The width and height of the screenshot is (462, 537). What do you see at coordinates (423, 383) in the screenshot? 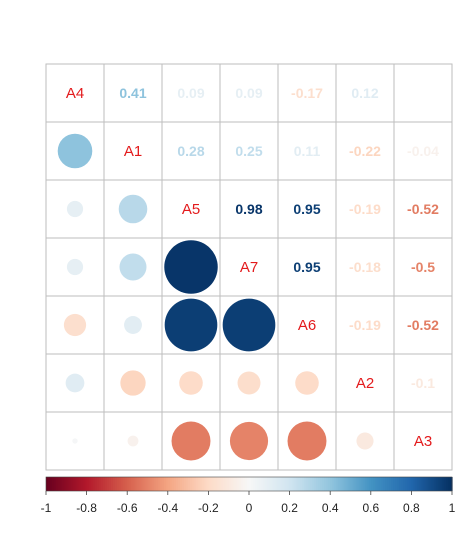
I see `coef-label-A2-A3: -0.1` at bounding box center [423, 383].